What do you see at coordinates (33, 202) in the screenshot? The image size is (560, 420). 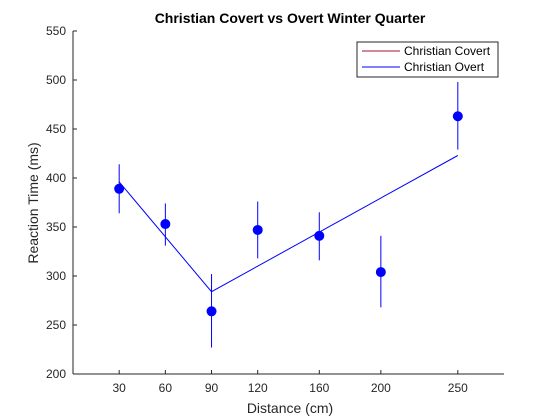 I see `y-axis-label: Reaction Time (ms)` at bounding box center [33, 202].